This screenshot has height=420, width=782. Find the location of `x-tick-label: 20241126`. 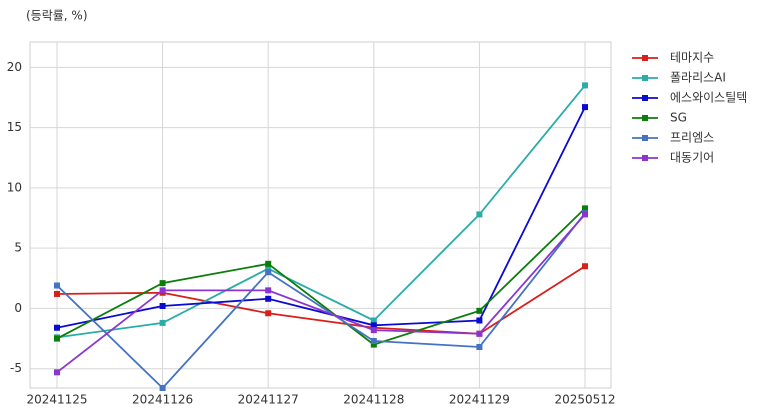

x-tick-label: 20241126 is located at coordinates (162, 400).